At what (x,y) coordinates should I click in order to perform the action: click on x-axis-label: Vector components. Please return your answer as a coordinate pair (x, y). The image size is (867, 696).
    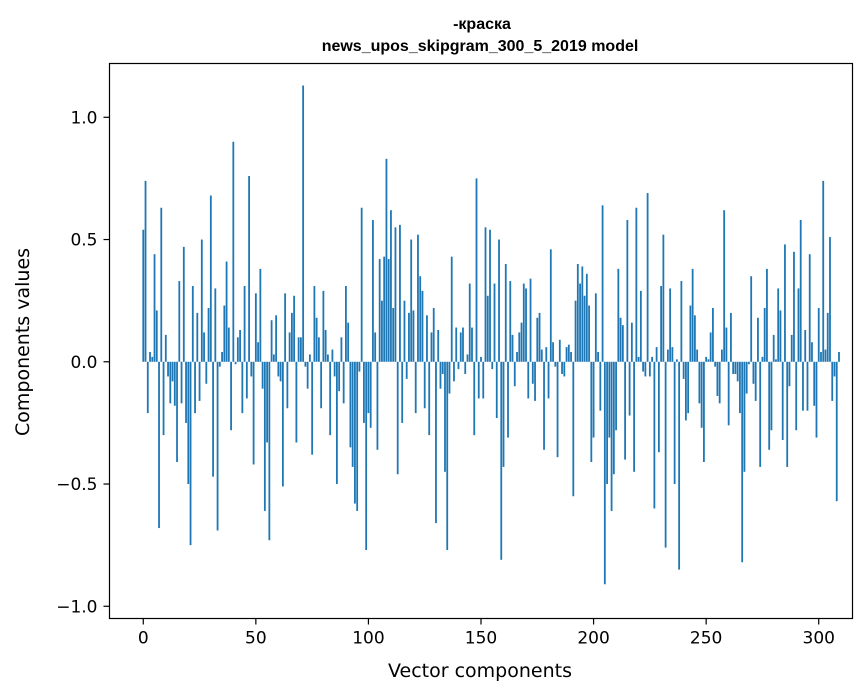
    Looking at the image, I should click on (480, 671).